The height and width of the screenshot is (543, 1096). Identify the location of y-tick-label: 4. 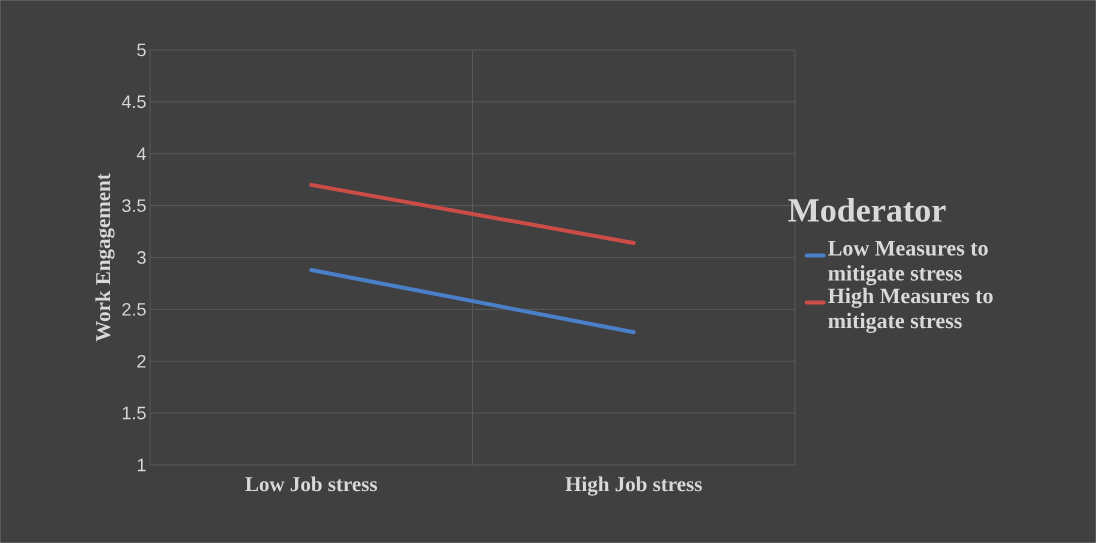
(141, 153).